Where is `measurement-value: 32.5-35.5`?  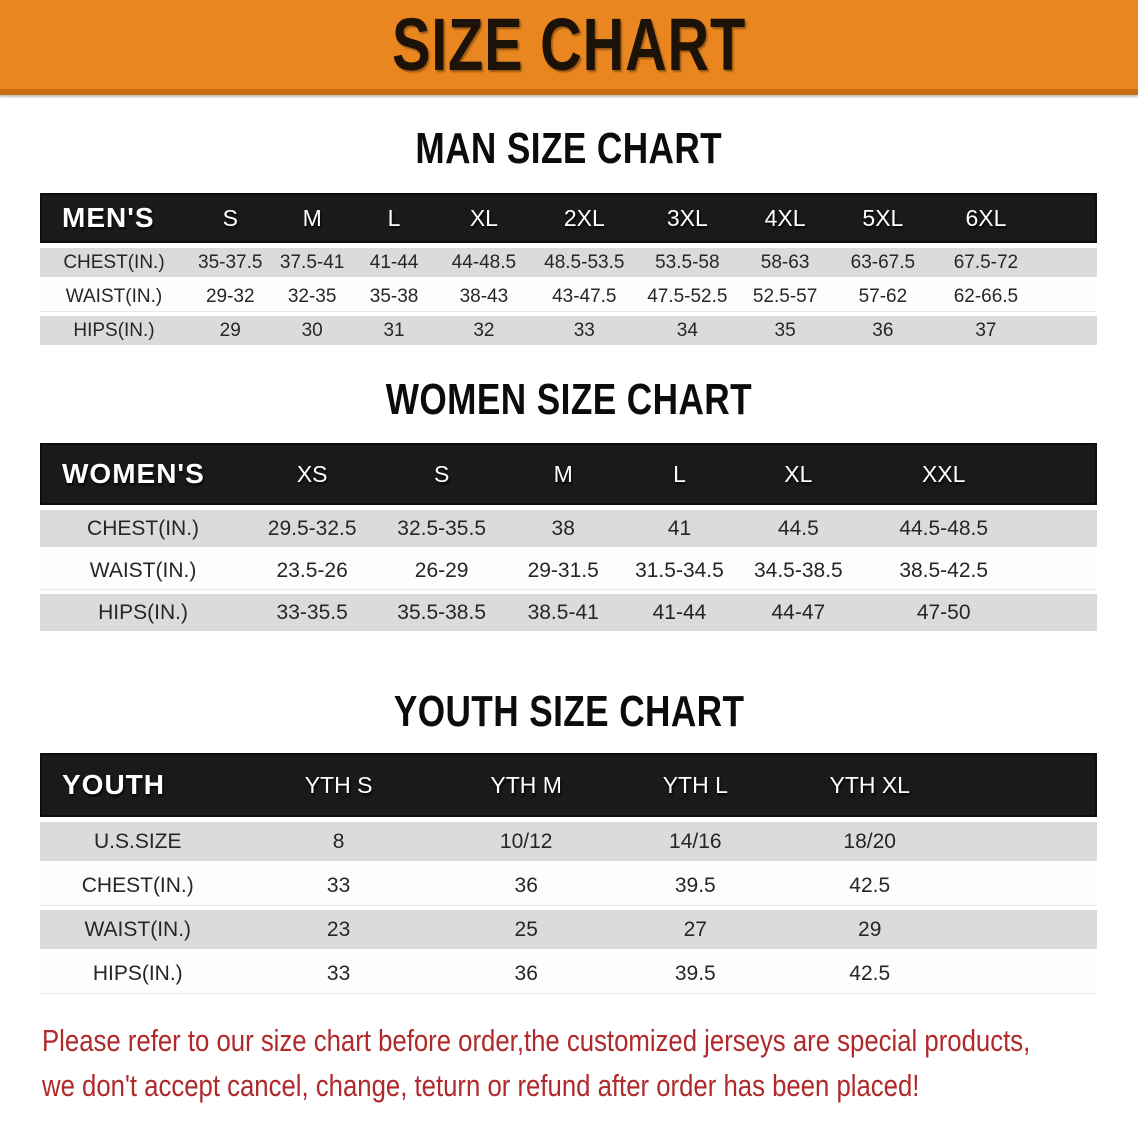 measurement-value: 32.5-35.5 is located at coordinates (442, 528).